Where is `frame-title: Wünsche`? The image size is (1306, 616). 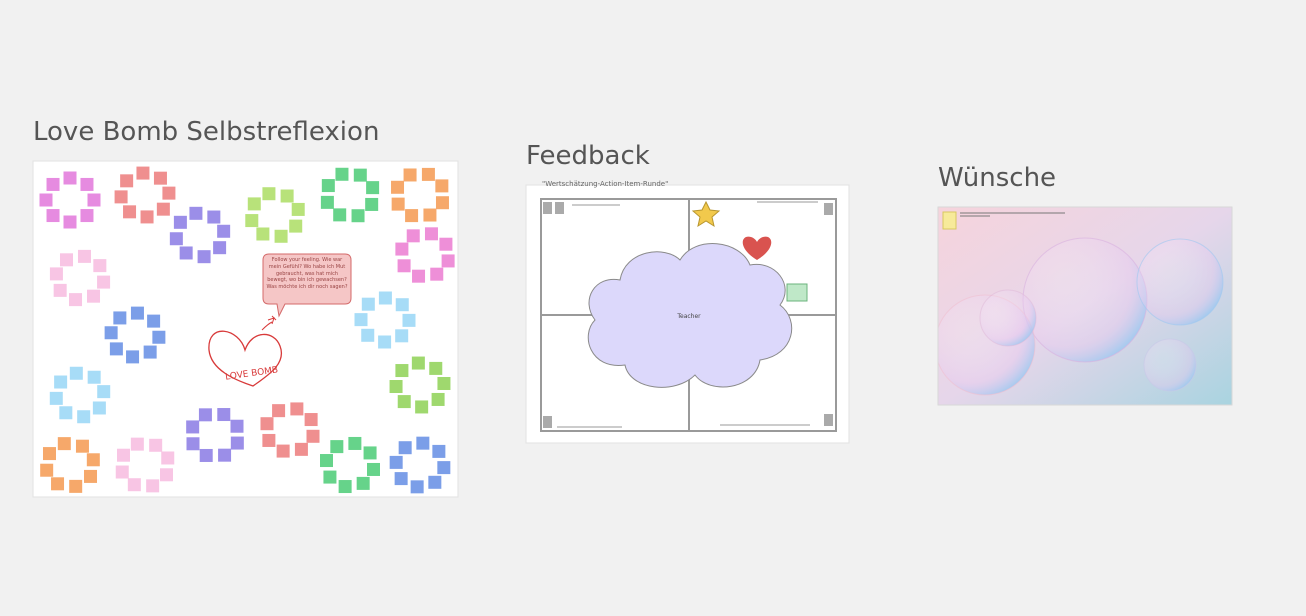 frame-title: Wünsche is located at coordinates (997, 178).